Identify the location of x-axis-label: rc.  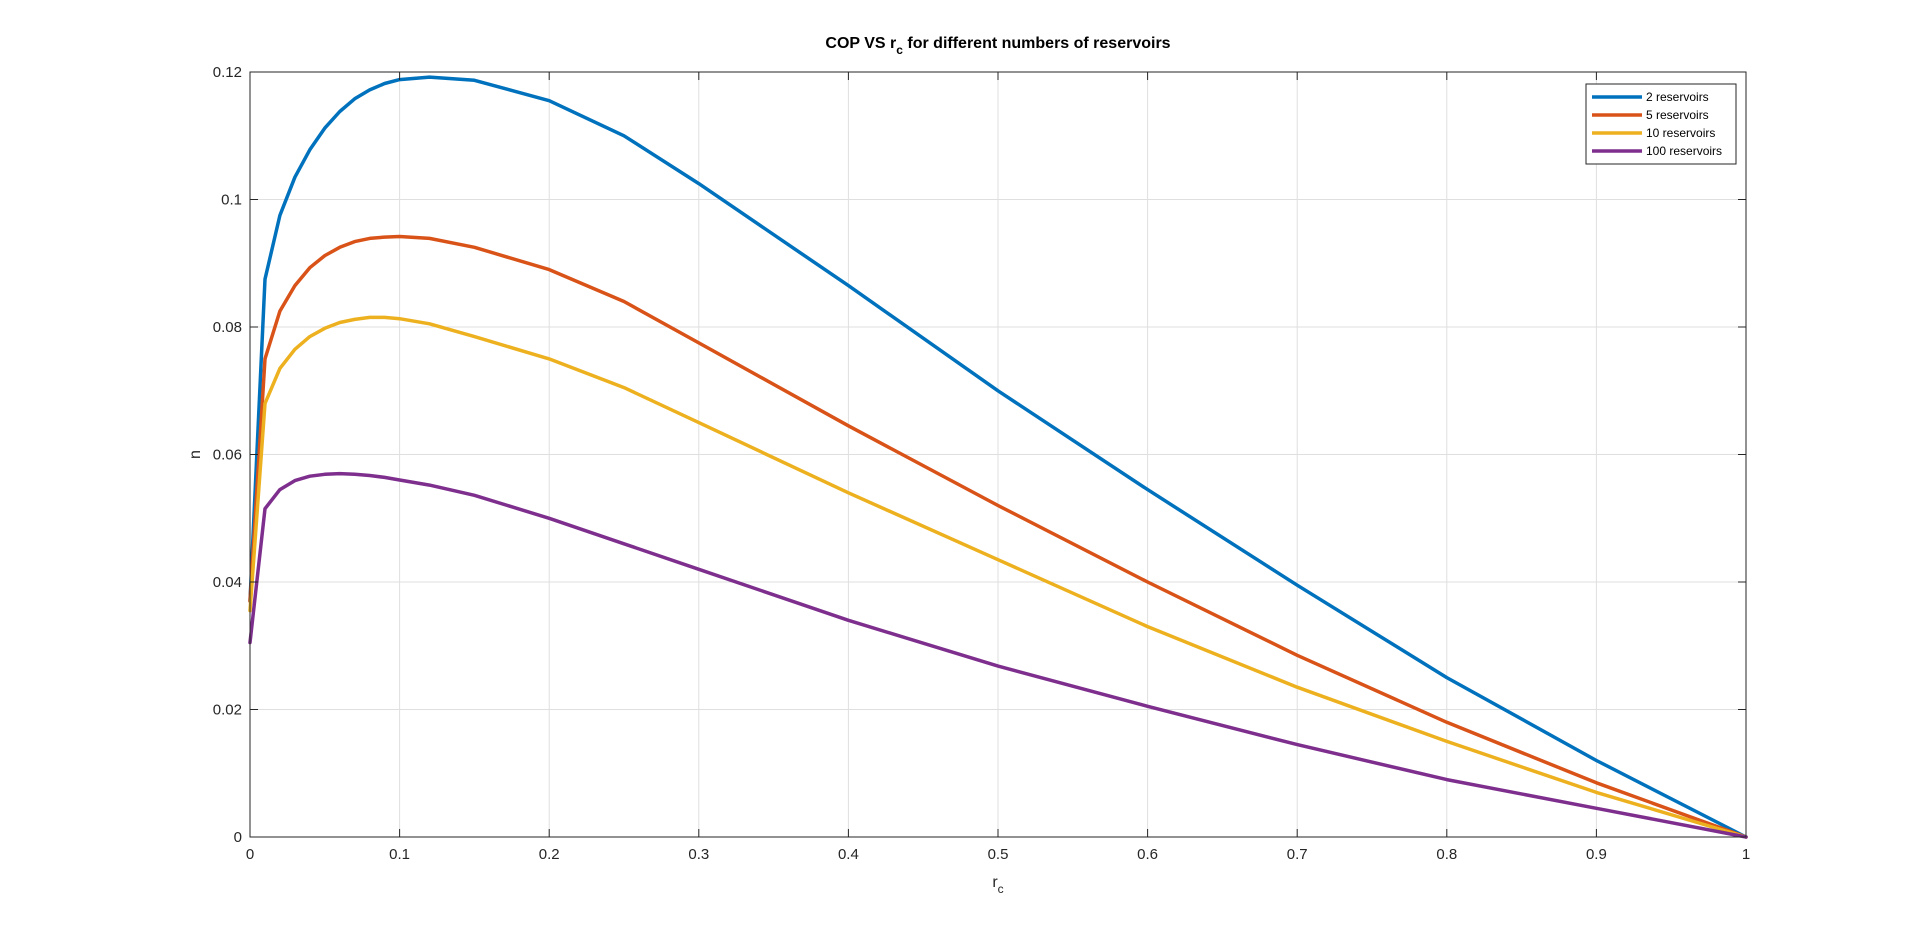
(997, 885).